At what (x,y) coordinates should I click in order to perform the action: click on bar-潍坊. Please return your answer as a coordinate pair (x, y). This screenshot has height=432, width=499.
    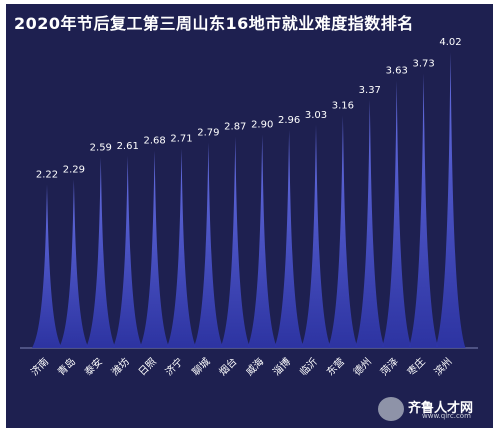
    Looking at the image, I should click on (127, 251).